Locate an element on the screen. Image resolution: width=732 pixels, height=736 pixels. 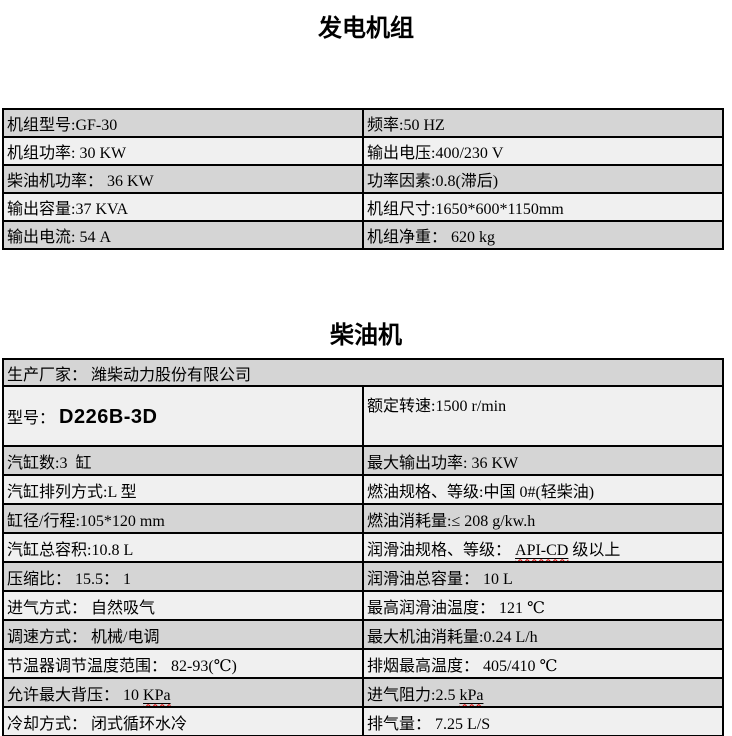
table-row: 汽缸数:3 缸 最大输出功率: 36 KW is located at coordinates (363, 460).